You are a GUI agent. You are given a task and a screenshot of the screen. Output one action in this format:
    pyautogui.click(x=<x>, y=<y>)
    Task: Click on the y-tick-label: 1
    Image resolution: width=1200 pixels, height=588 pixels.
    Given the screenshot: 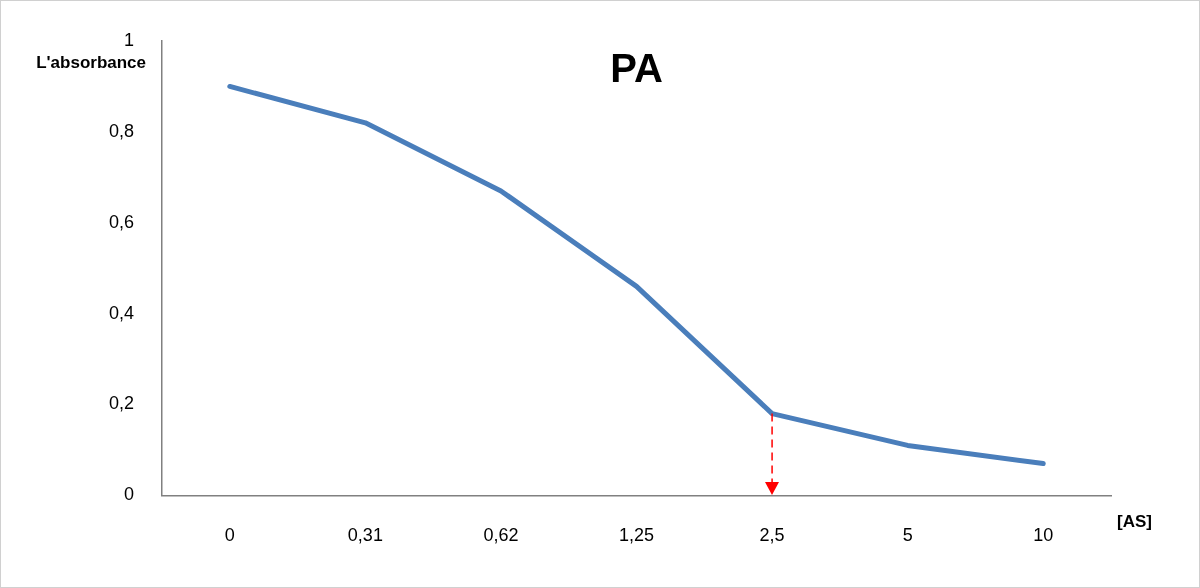 What is the action you would take?
    pyautogui.click(x=129, y=39)
    